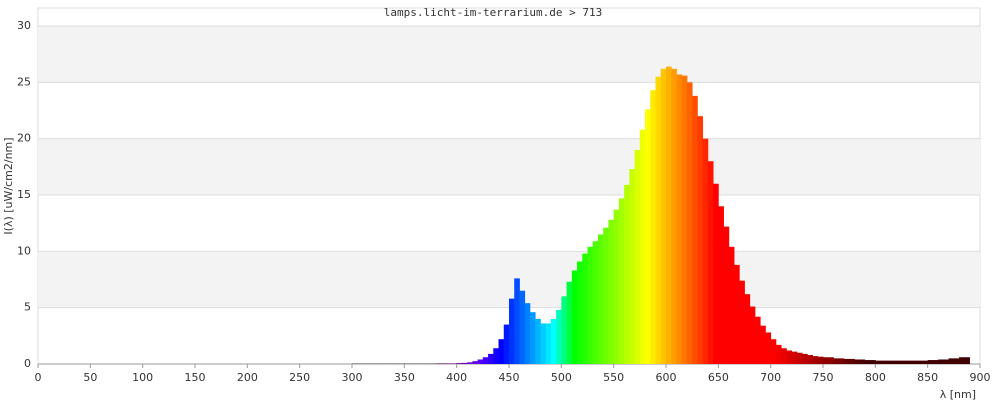 This screenshot has width=1000, height=400. Describe the element at coordinates (718, 377) in the screenshot. I see `x-tick-label: 650` at that location.